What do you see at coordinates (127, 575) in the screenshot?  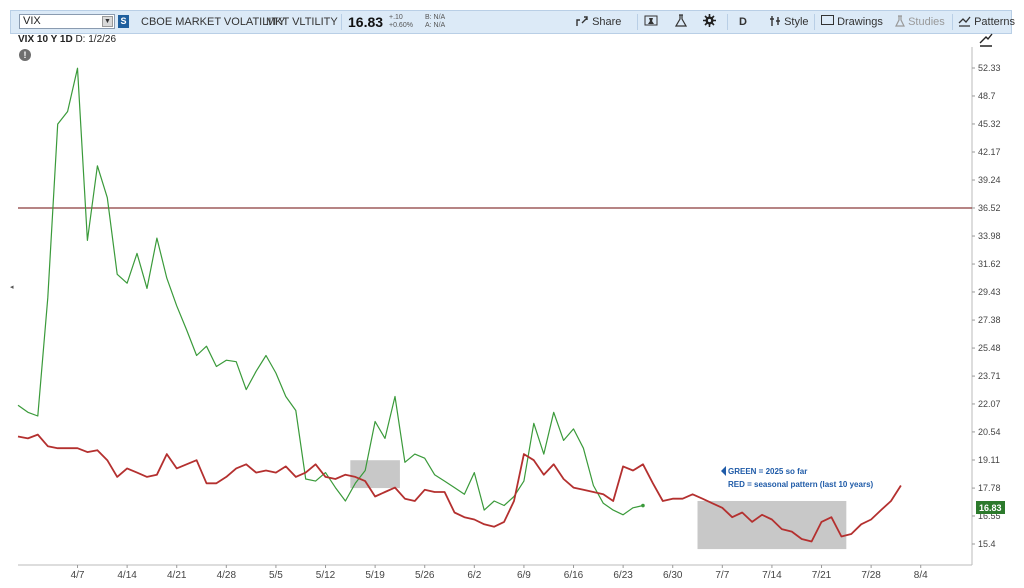 I see `x-tick-label: 4/14` at bounding box center [127, 575].